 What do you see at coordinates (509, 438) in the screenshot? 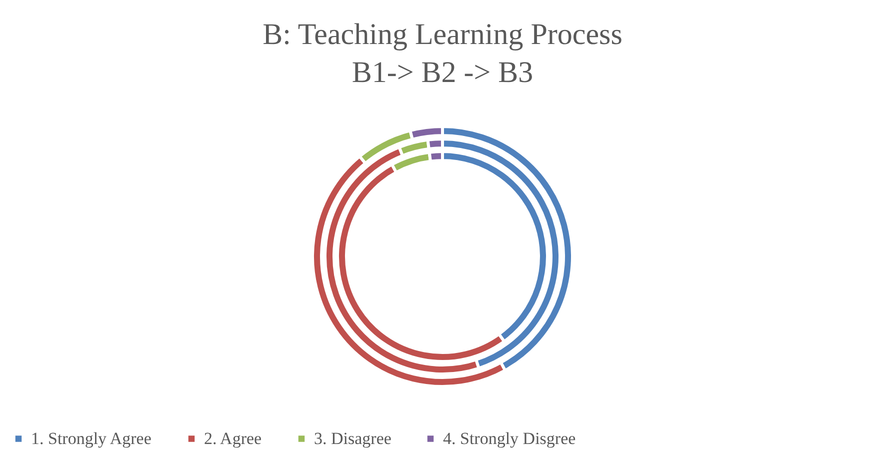
I see `legend-label: 4. Strongly Disgree` at bounding box center [509, 438].